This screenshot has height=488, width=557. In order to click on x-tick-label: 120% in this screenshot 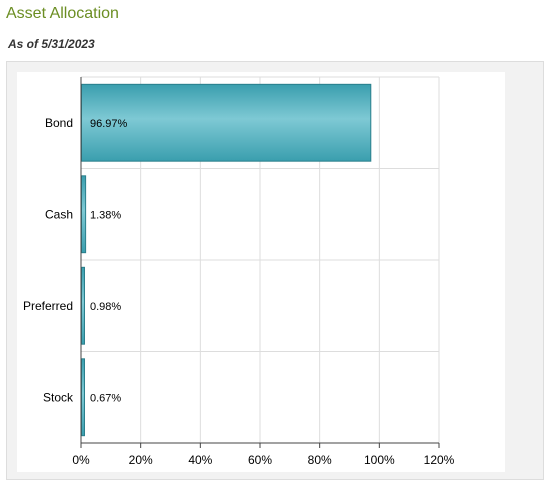, I will do `click(439, 460)`.